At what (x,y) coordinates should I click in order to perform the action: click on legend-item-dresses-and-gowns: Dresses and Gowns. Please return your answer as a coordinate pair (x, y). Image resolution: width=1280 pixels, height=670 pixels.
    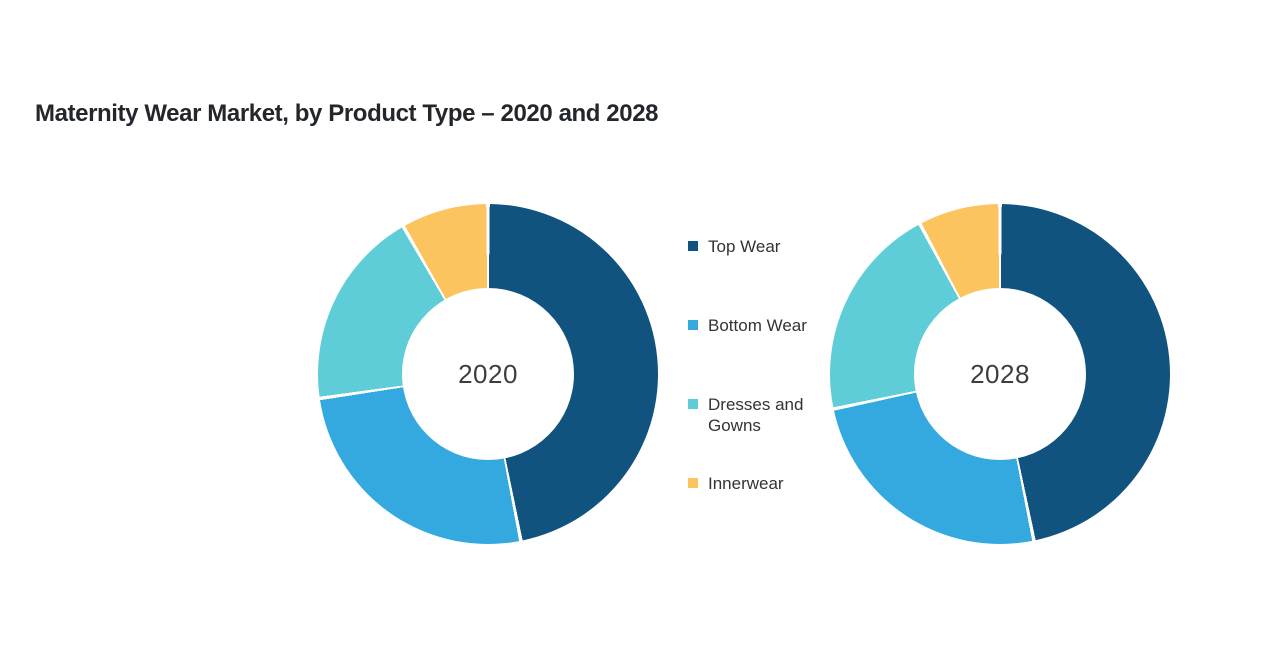
    Looking at the image, I should click on (754, 415).